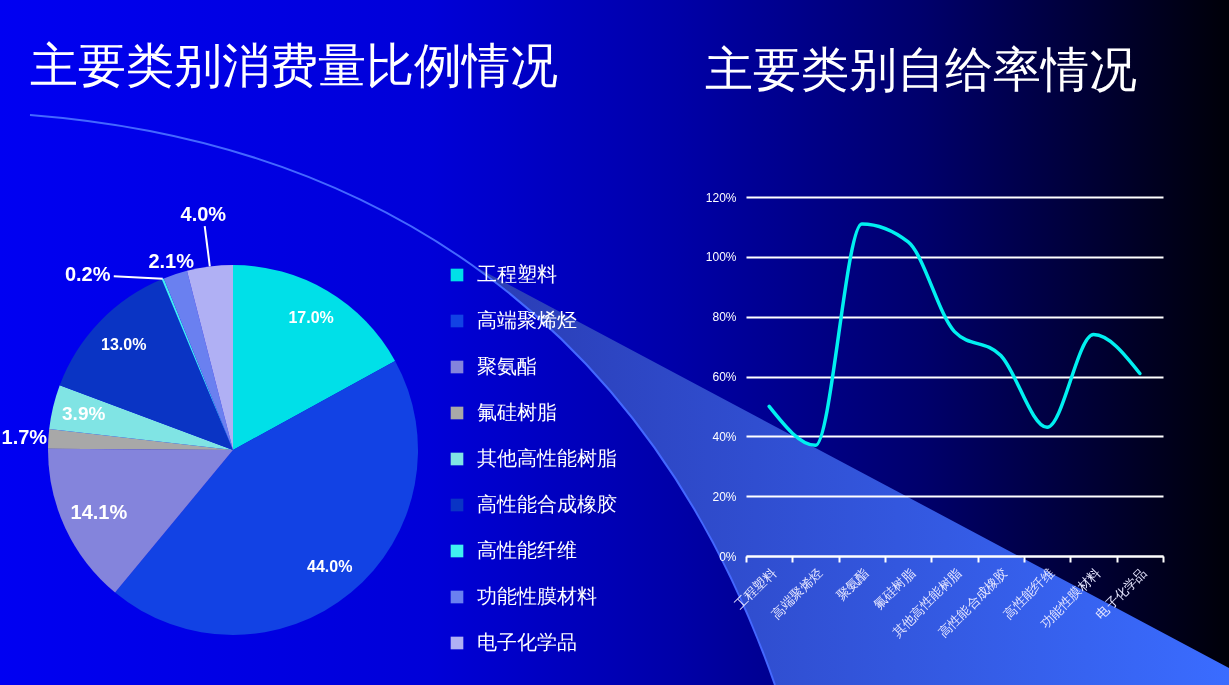 Image resolution: width=1229 pixels, height=685 pixels. Describe the element at coordinates (99, 511) in the screenshot. I see `data-label: 14.1%` at that location.